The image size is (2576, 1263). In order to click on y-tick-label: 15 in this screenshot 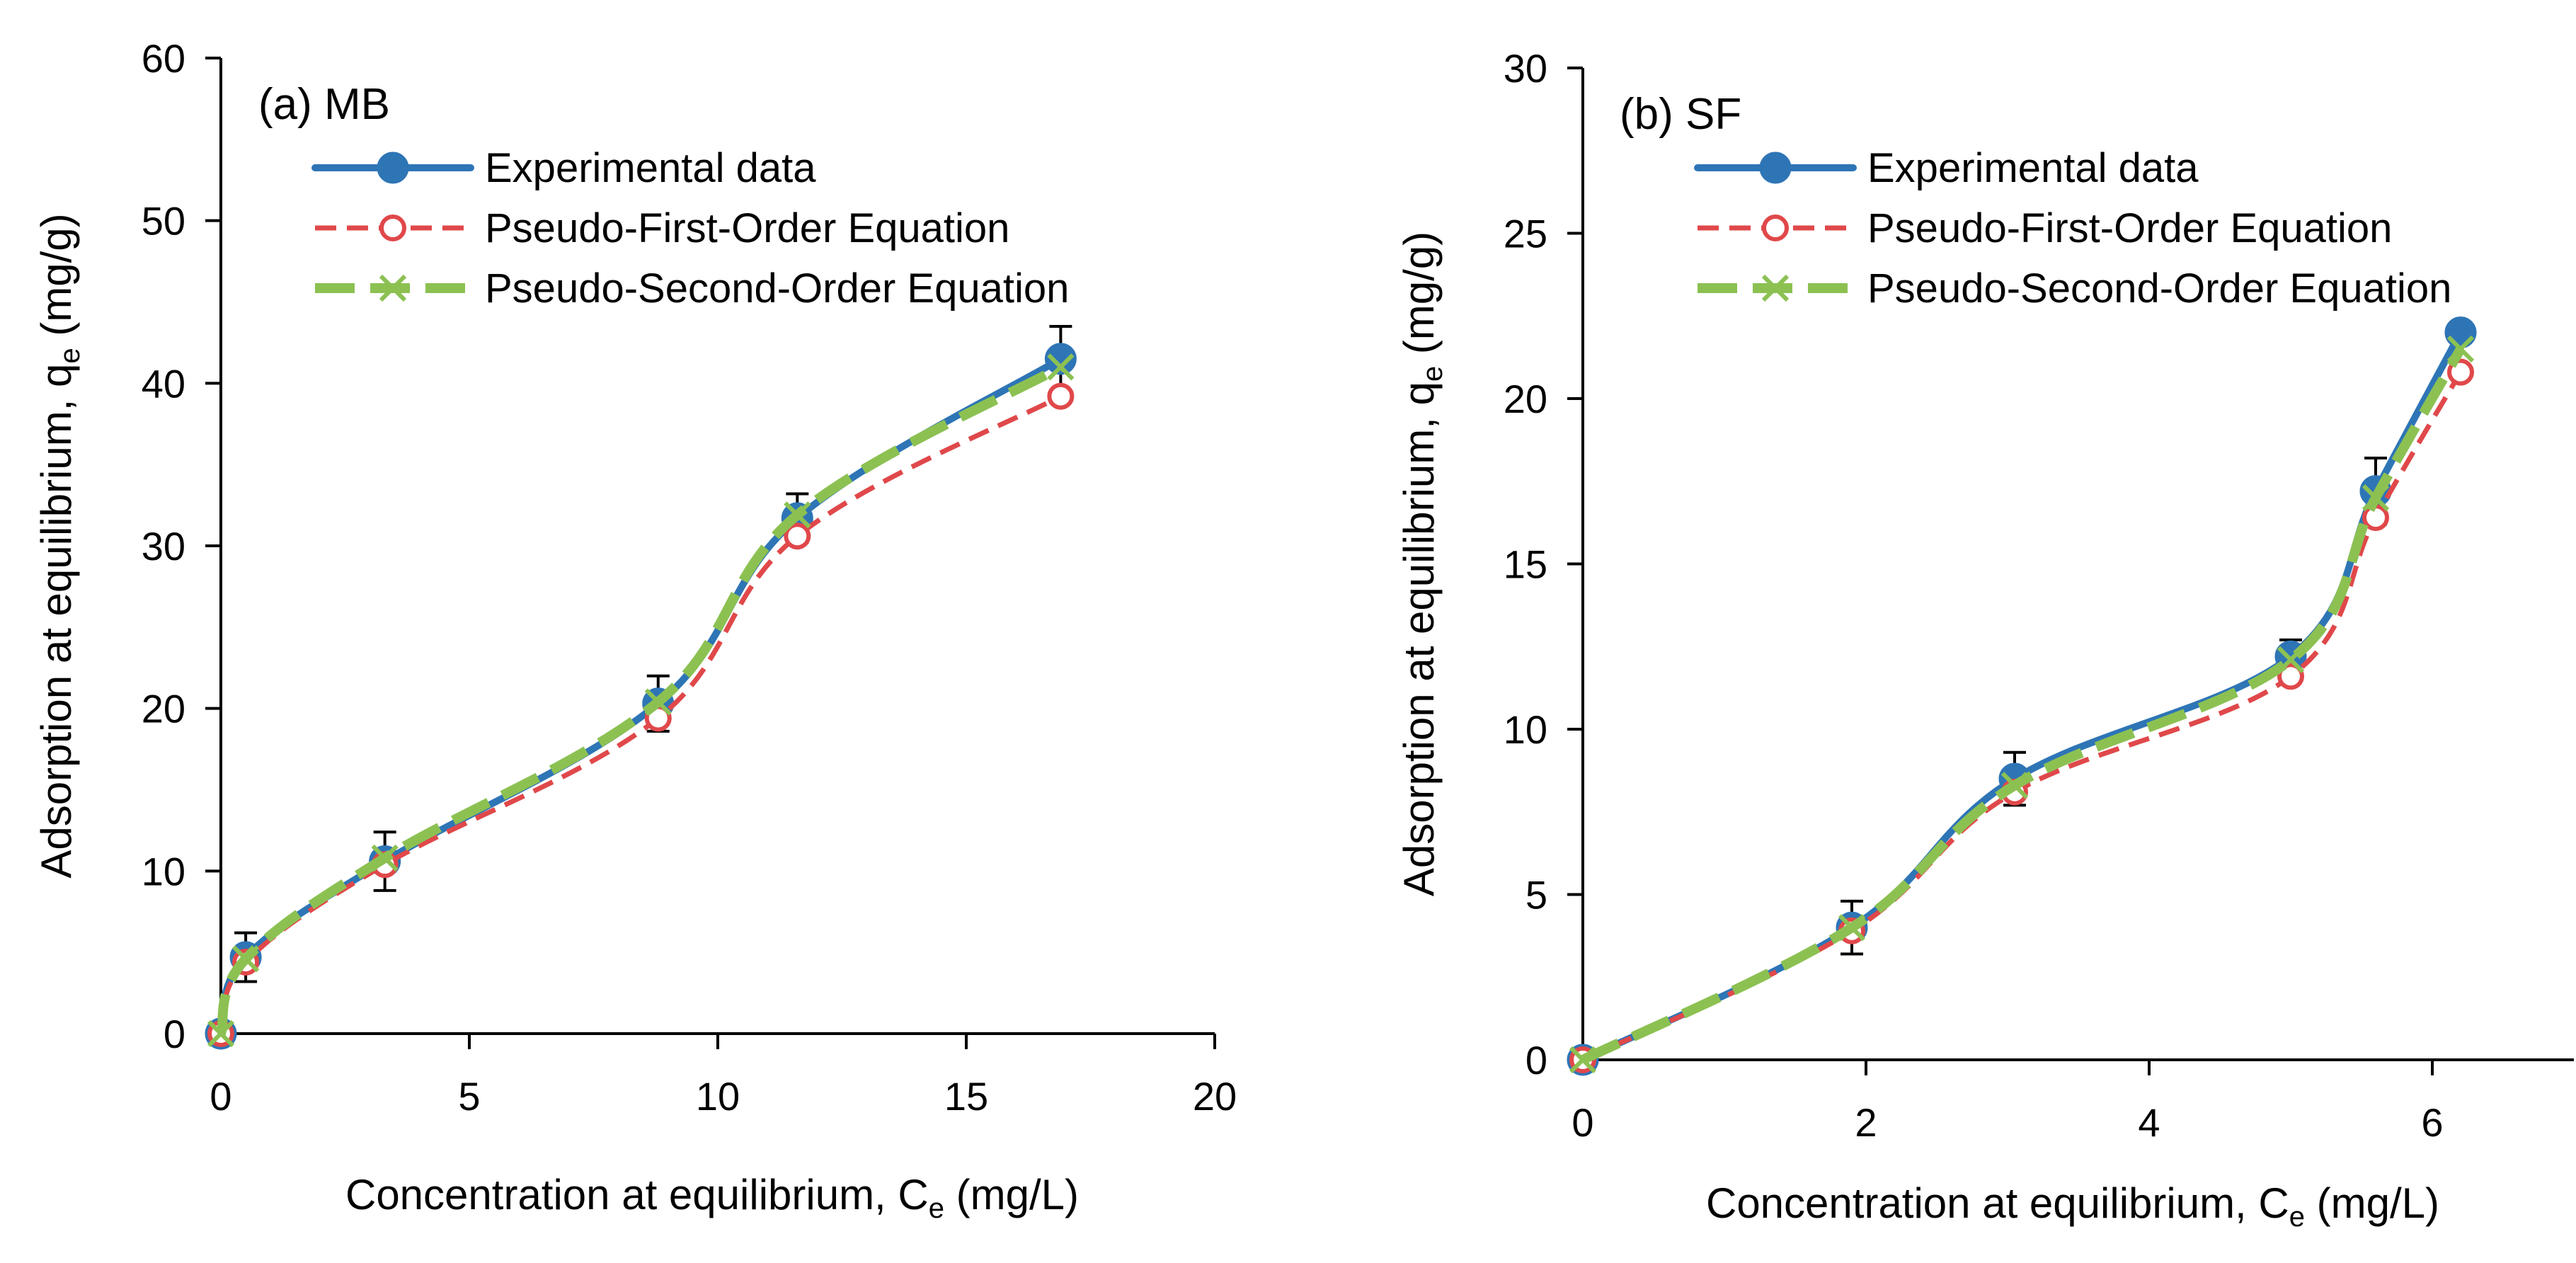, I will do `click(1525, 564)`.